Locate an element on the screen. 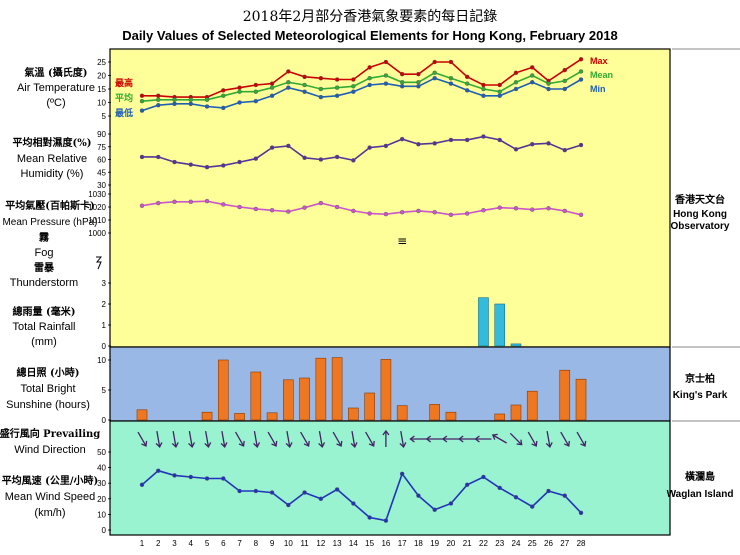  rain-tick: 2 is located at coordinates (104, 304).